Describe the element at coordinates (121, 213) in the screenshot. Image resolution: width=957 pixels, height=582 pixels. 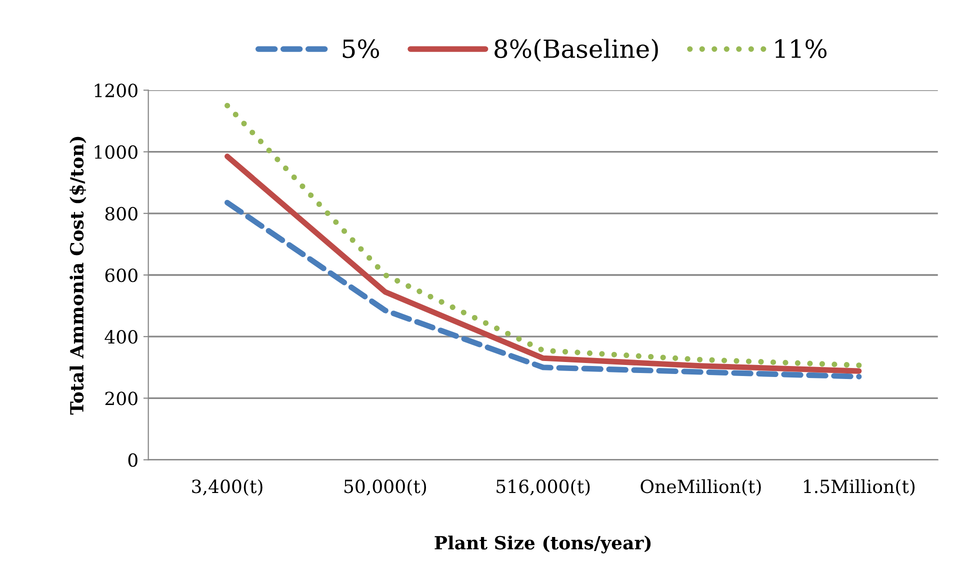
I see `y-tick-label: 800` at that location.